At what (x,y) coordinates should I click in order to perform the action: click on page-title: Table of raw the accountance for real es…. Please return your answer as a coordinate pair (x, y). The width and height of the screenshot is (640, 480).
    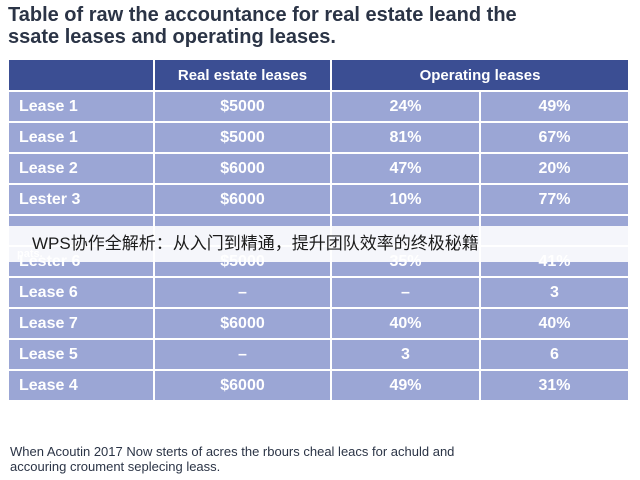
    Looking at the image, I should click on (320, 26).